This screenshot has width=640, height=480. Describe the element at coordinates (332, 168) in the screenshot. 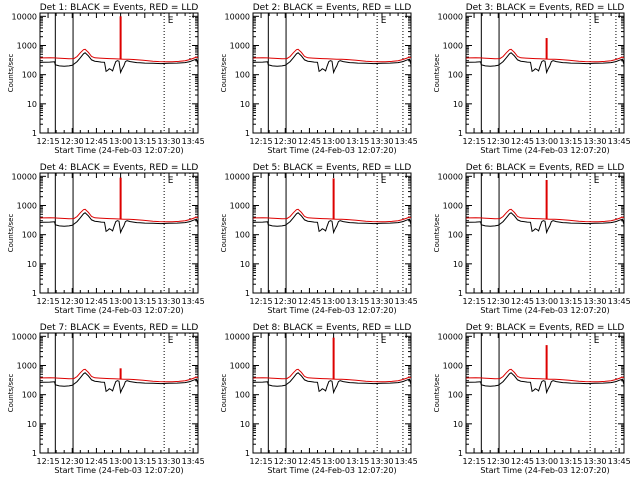

I see `panel-title: Det 5: BLACK = Events, RED = LLD` at that location.